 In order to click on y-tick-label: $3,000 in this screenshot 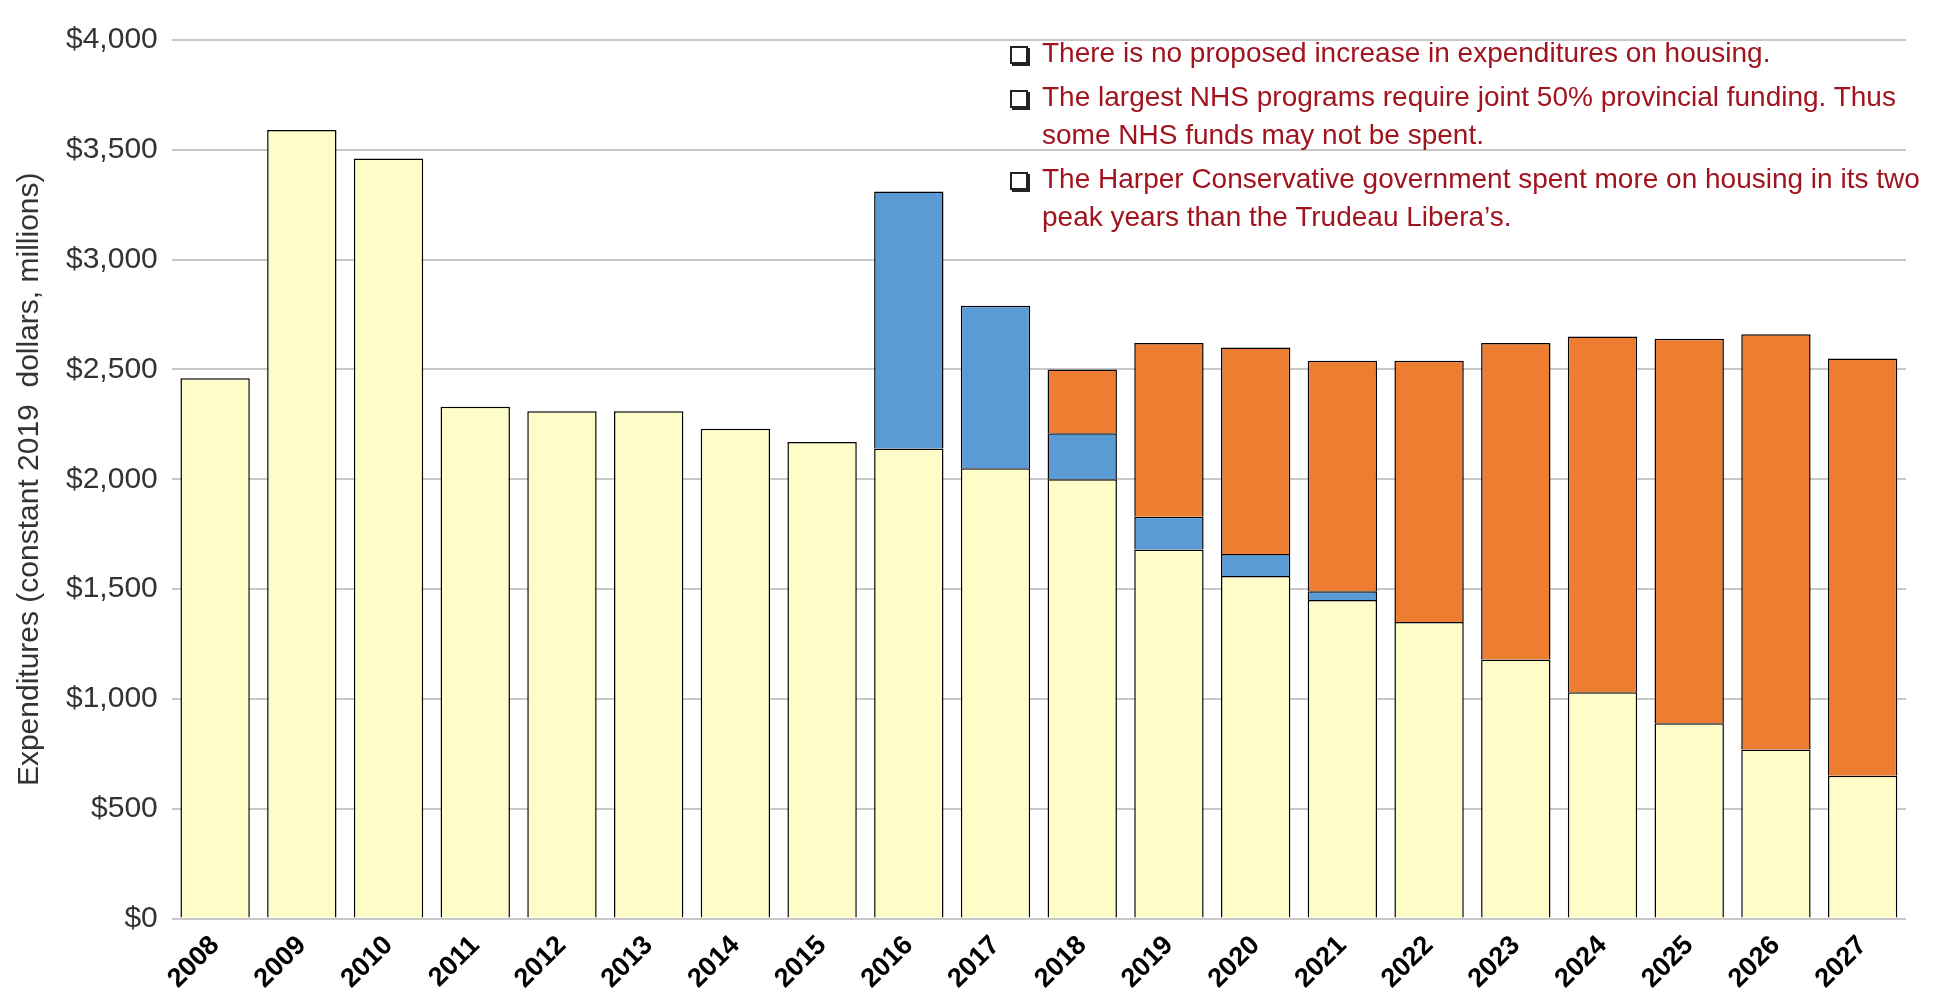, I will do `click(111, 257)`.